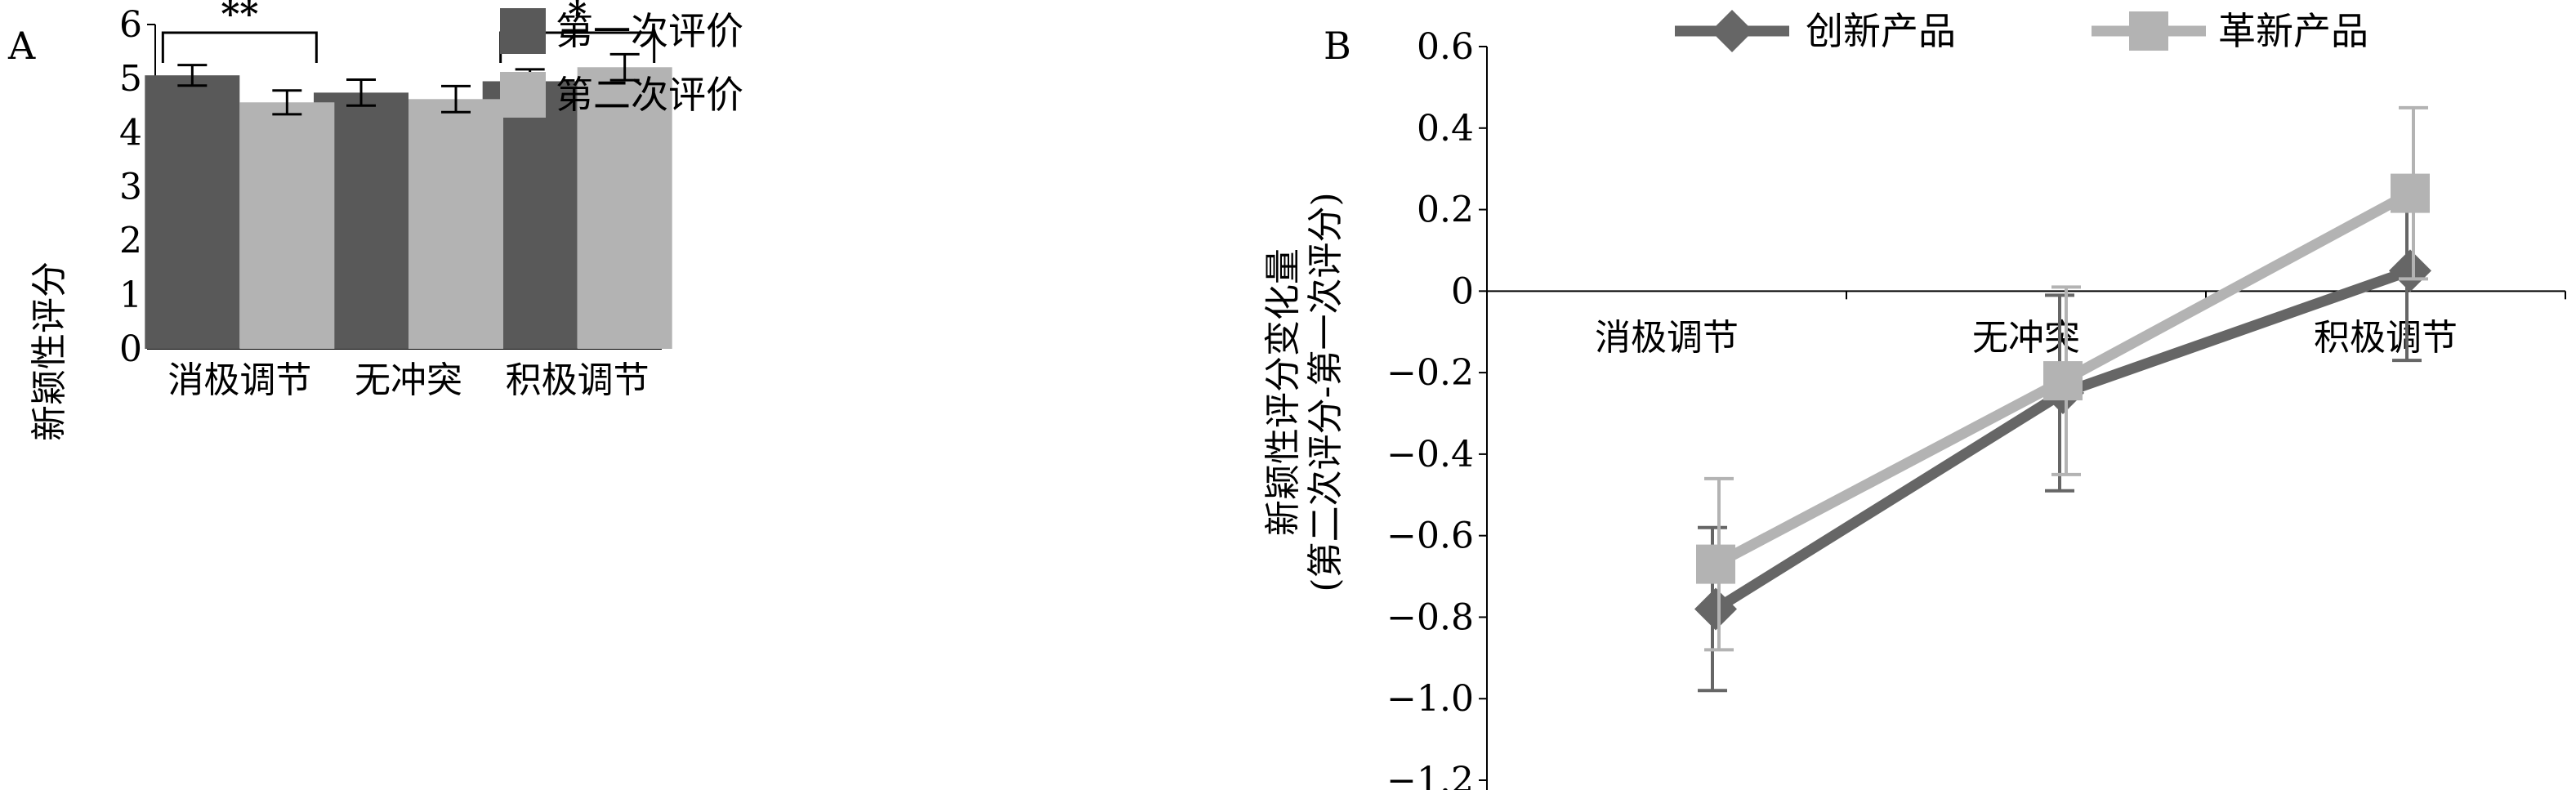  What do you see at coordinates (131, 242) in the screenshot?
I see `y-tick-label: 2` at bounding box center [131, 242].